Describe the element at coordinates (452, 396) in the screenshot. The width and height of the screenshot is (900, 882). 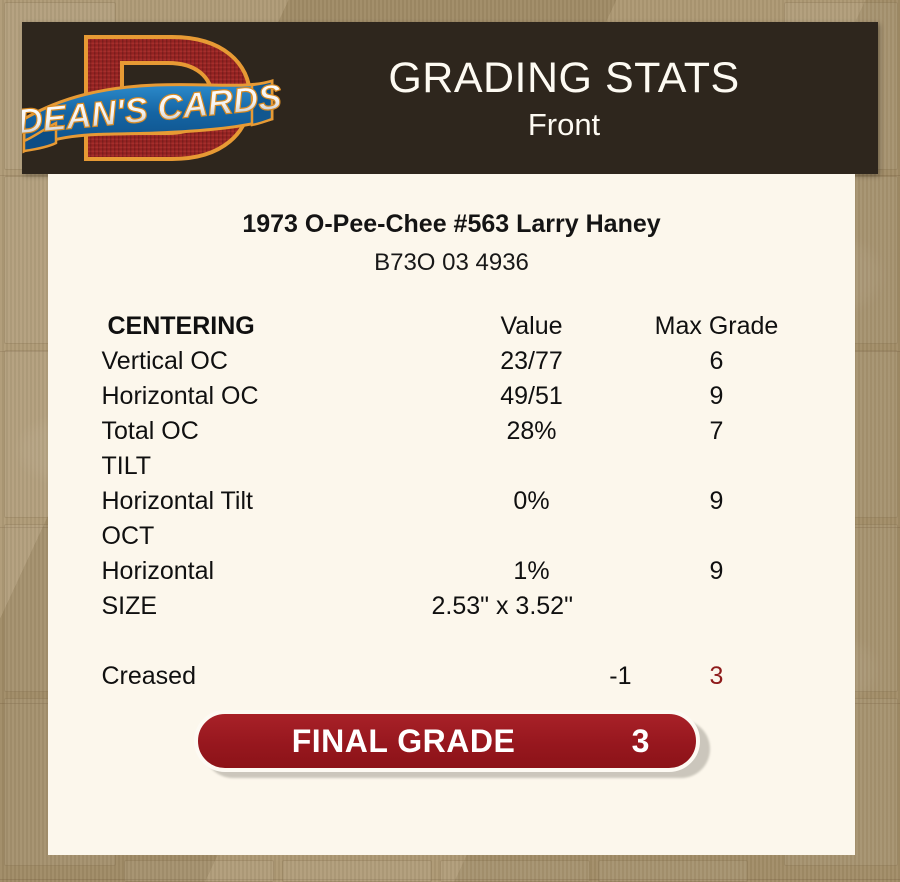
I see `table-row: Horizontal OC 49/51 9` at that location.